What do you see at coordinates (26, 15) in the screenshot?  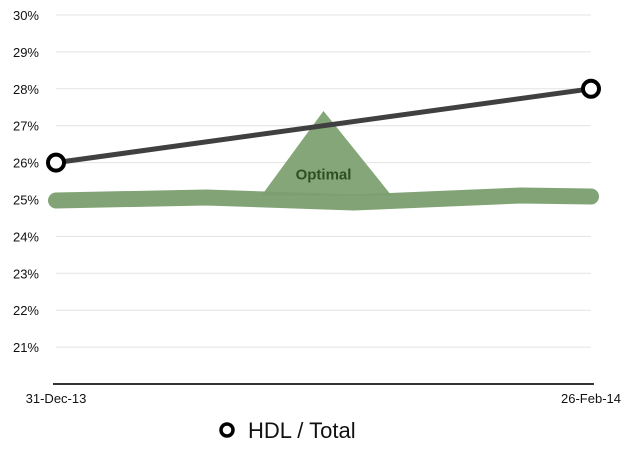 I see `y-tick-label: 30%` at bounding box center [26, 15].